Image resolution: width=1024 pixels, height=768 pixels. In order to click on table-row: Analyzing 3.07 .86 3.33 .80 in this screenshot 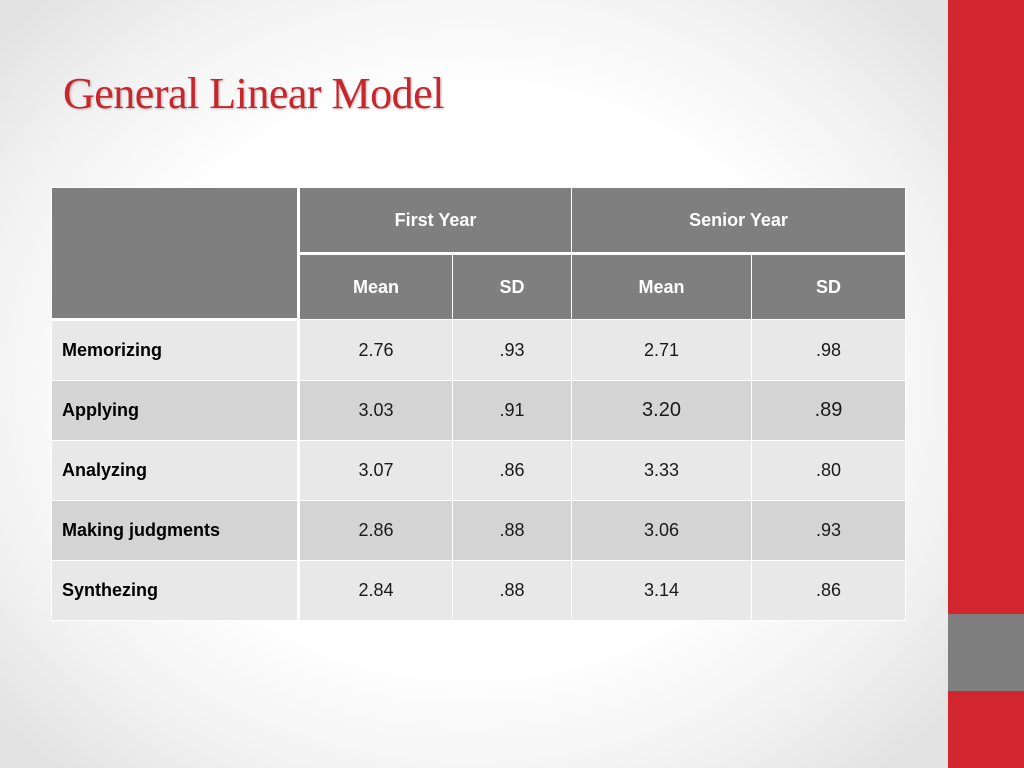, I will do `click(479, 470)`.